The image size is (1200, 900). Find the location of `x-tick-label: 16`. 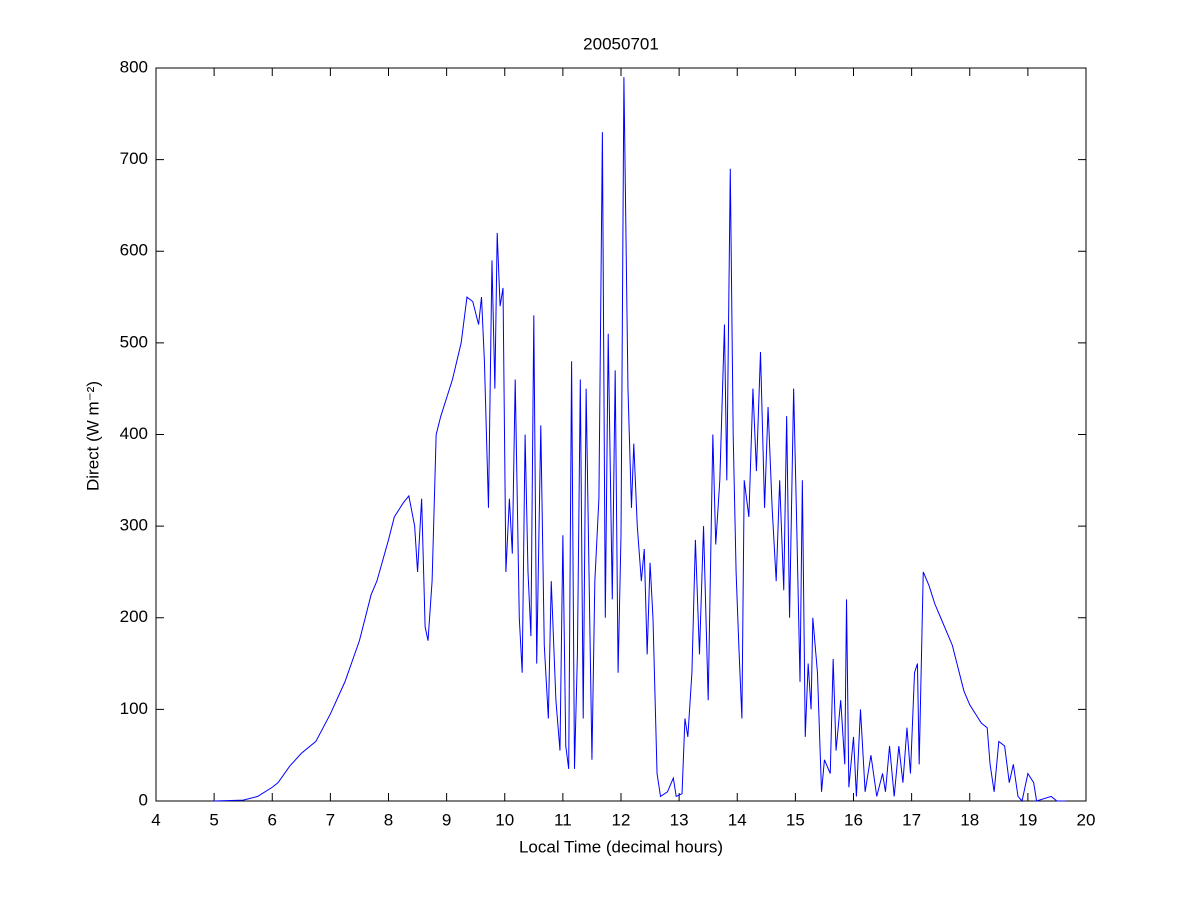

x-tick-label: 16 is located at coordinates (853, 819).